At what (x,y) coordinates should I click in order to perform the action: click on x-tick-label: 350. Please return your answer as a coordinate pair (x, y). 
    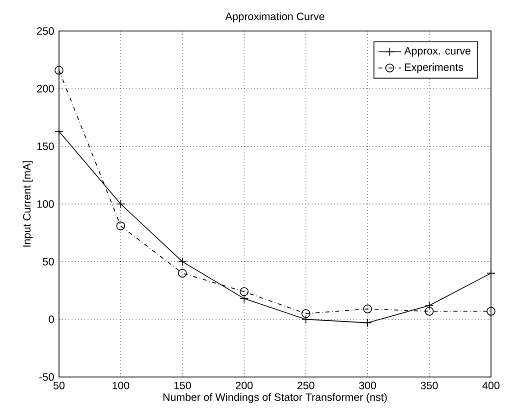
    Looking at the image, I should click on (429, 386).